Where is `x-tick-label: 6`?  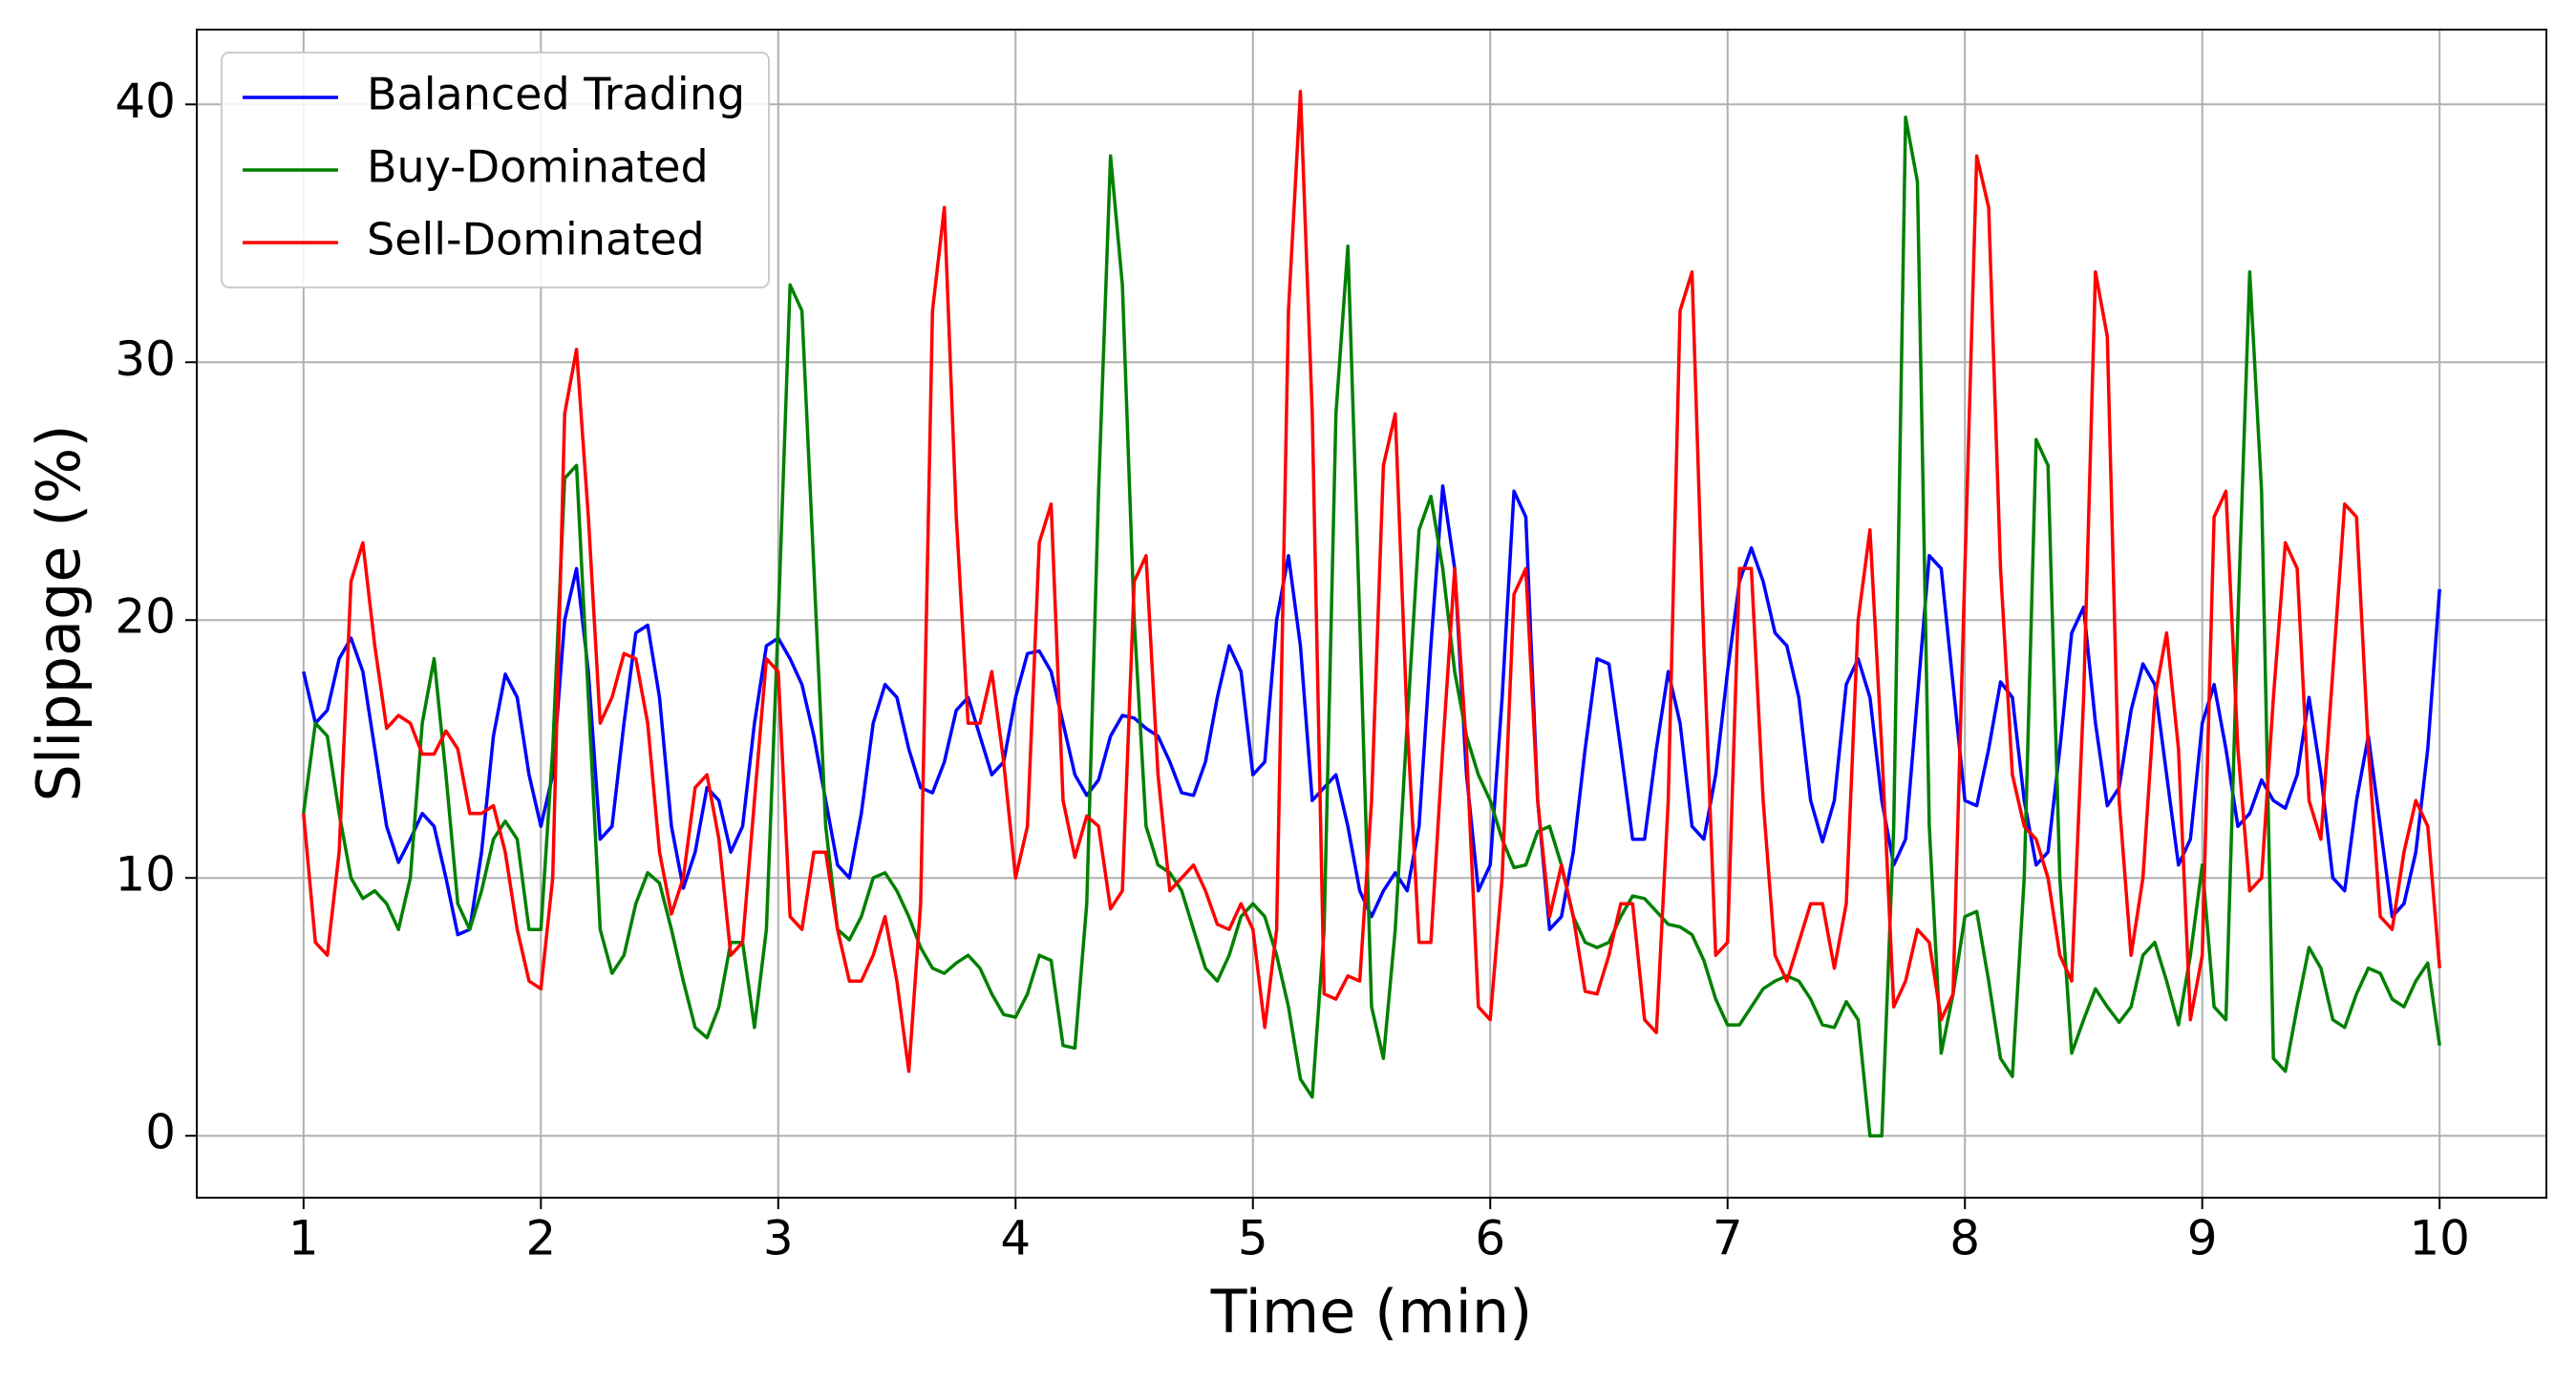
x-tick-label: 6 is located at coordinates (1490, 1238).